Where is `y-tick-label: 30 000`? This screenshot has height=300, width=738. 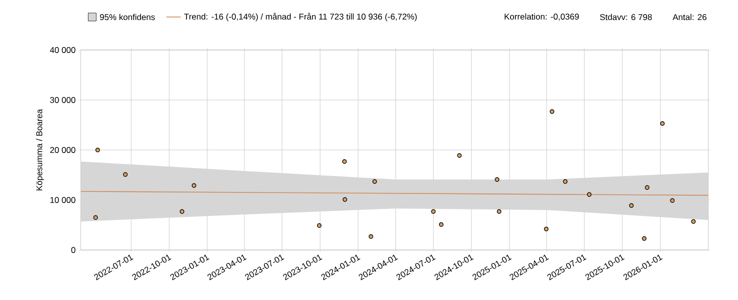 y-tick-label: 30 000 is located at coordinates (63, 100).